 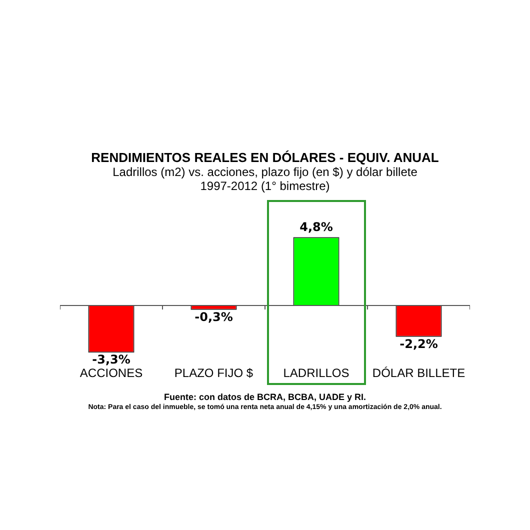 What do you see at coordinates (419, 373) in the screenshot?
I see `x-tick-label: DÓLAR BILLETE` at bounding box center [419, 373].